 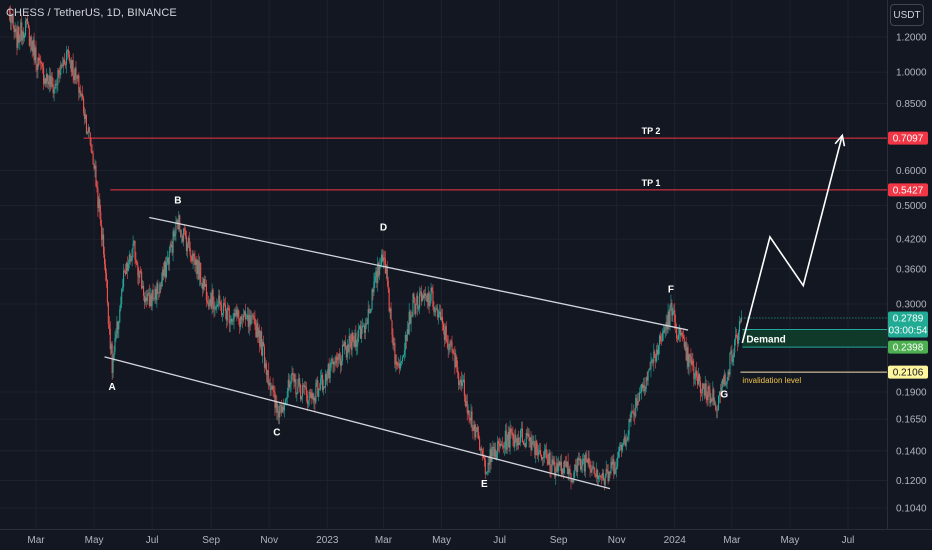 What do you see at coordinates (908, 331) in the screenshot?
I see `candle-countdown: 03:00:54` at bounding box center [908, 331].